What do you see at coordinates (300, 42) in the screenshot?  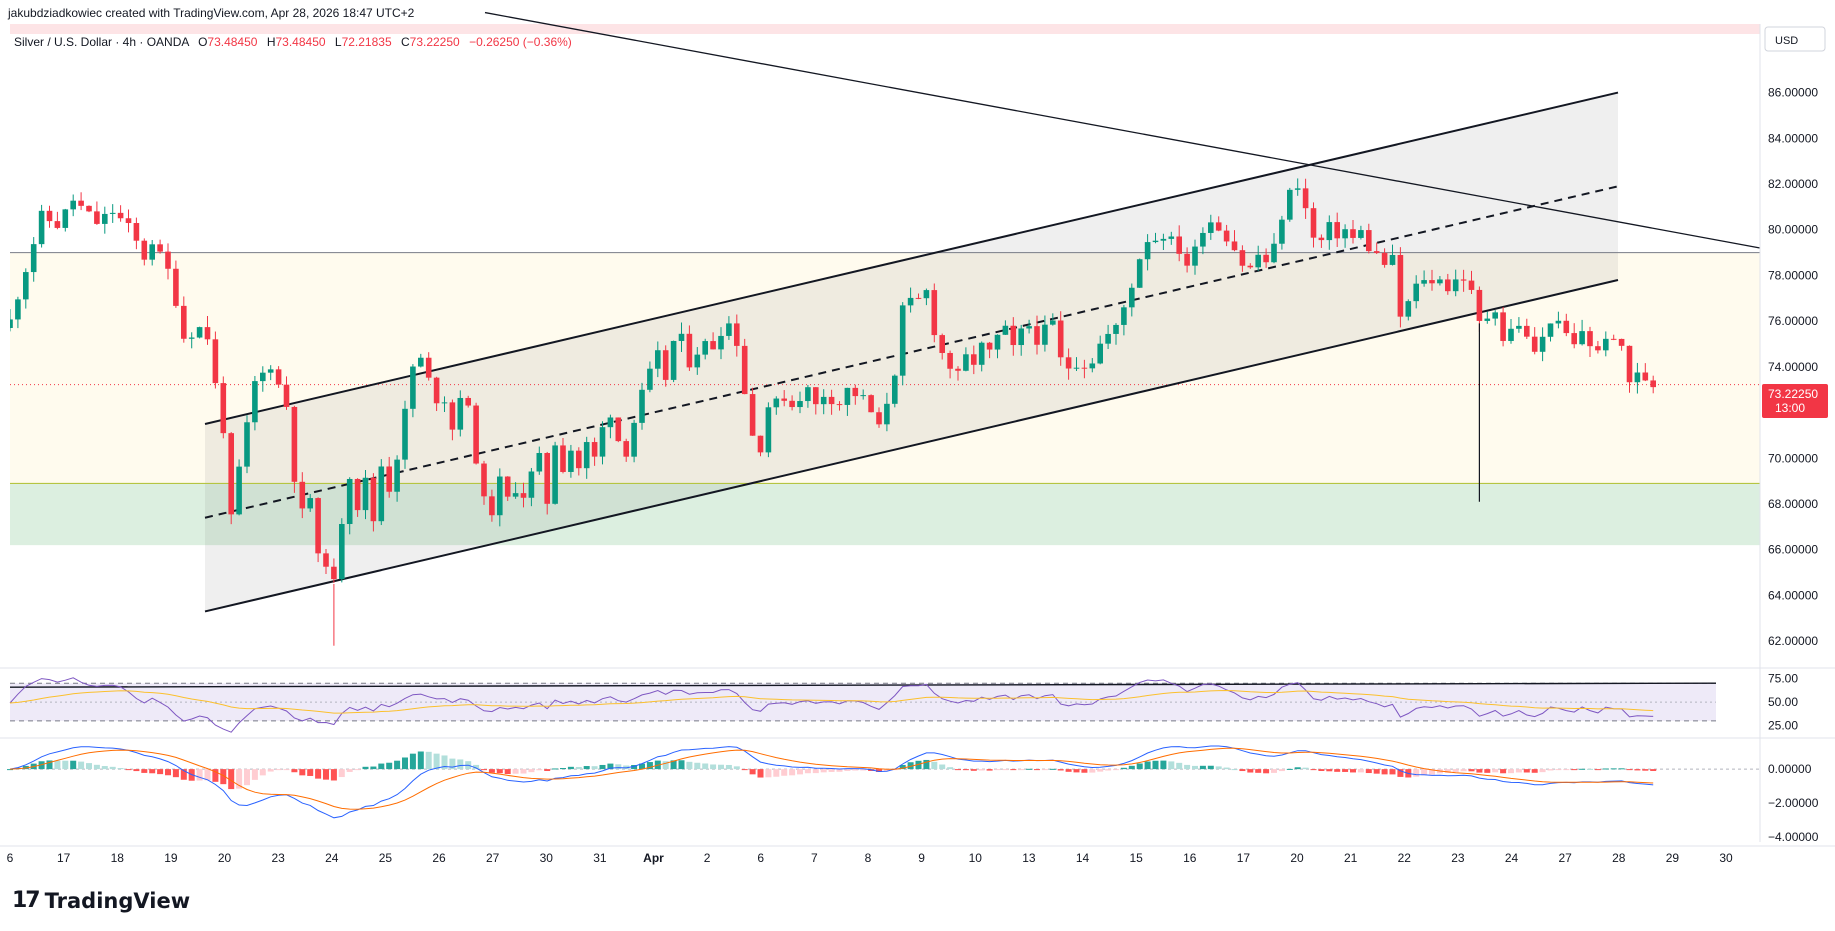 I see `high-value: 73.48450` at bounding box center [300, 42].